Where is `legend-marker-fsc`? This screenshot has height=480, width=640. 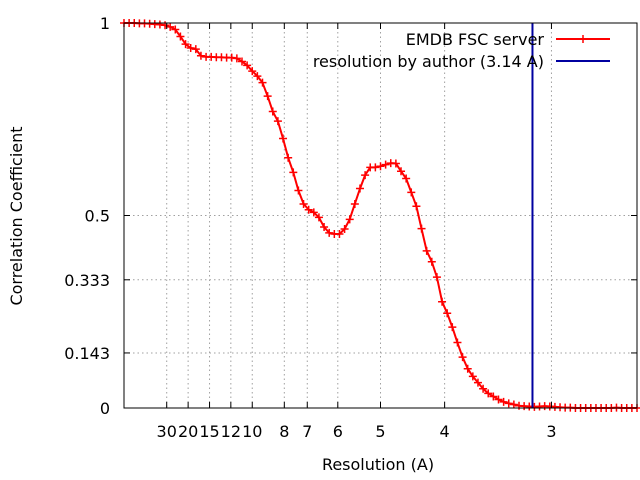
legend-marker-fsc is located at coordinates (583, 39).